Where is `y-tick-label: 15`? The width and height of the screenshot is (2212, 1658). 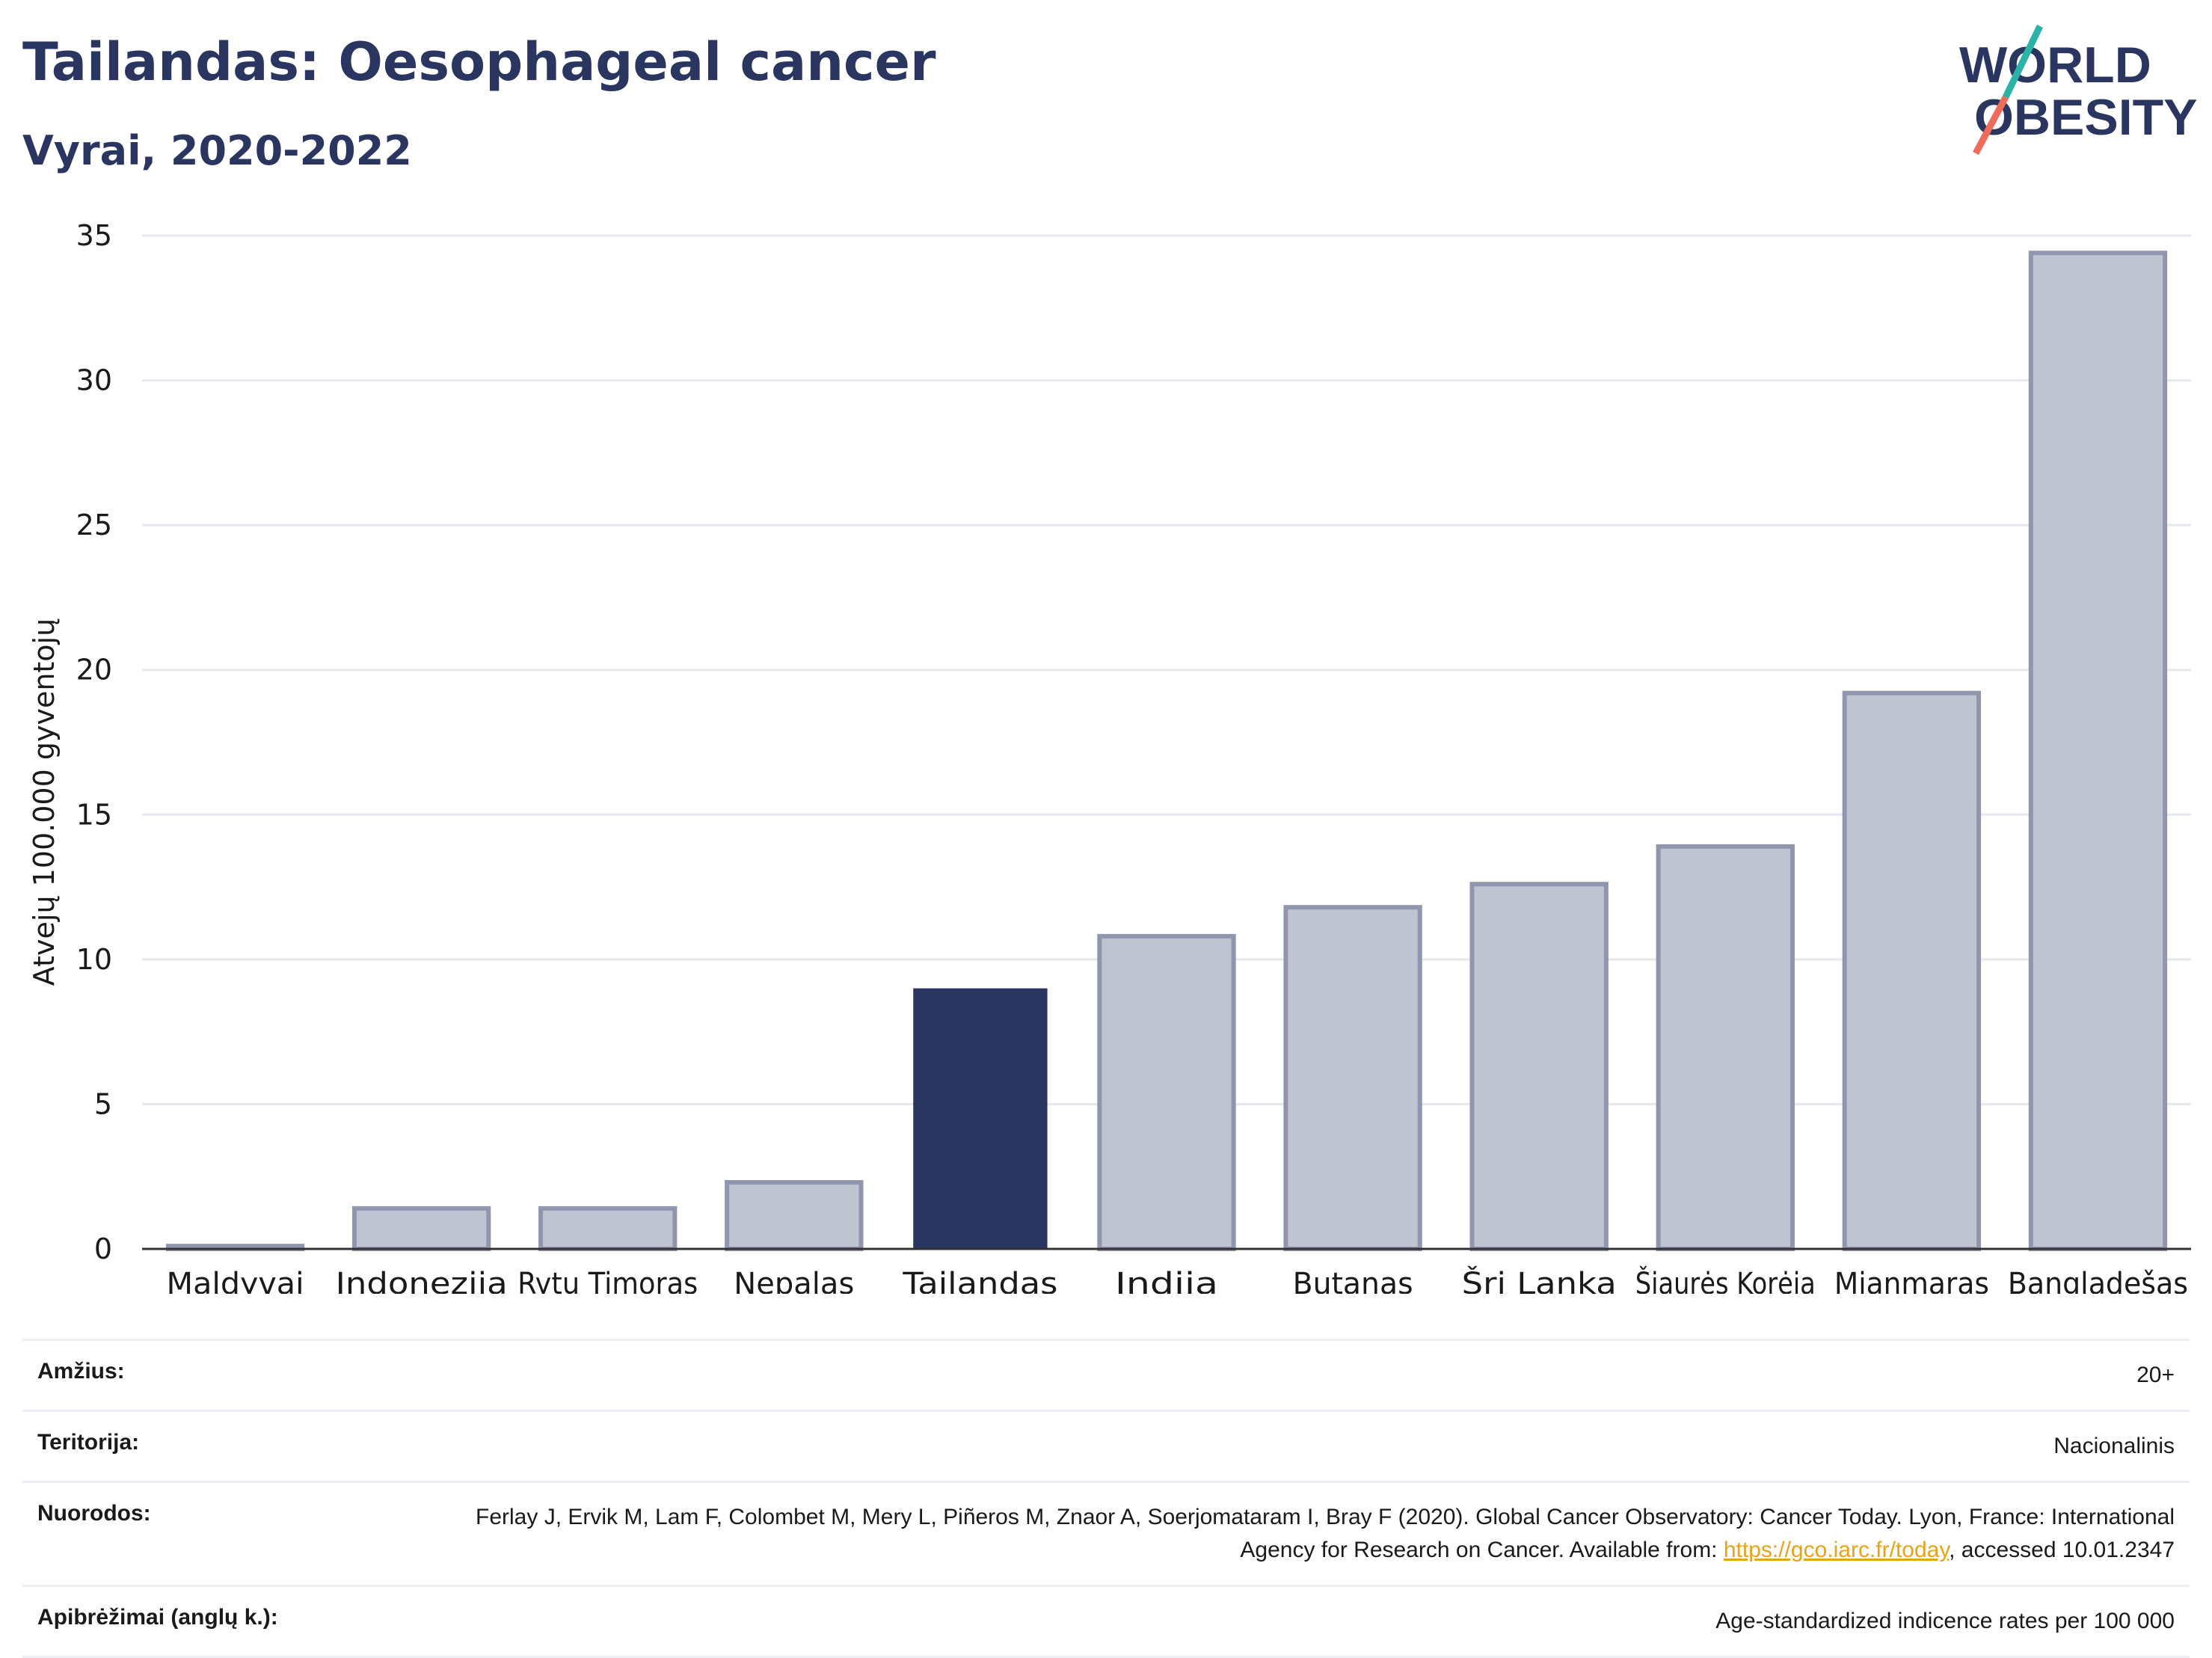
y-tick-label: 15 is located at coordinates (94, 814).